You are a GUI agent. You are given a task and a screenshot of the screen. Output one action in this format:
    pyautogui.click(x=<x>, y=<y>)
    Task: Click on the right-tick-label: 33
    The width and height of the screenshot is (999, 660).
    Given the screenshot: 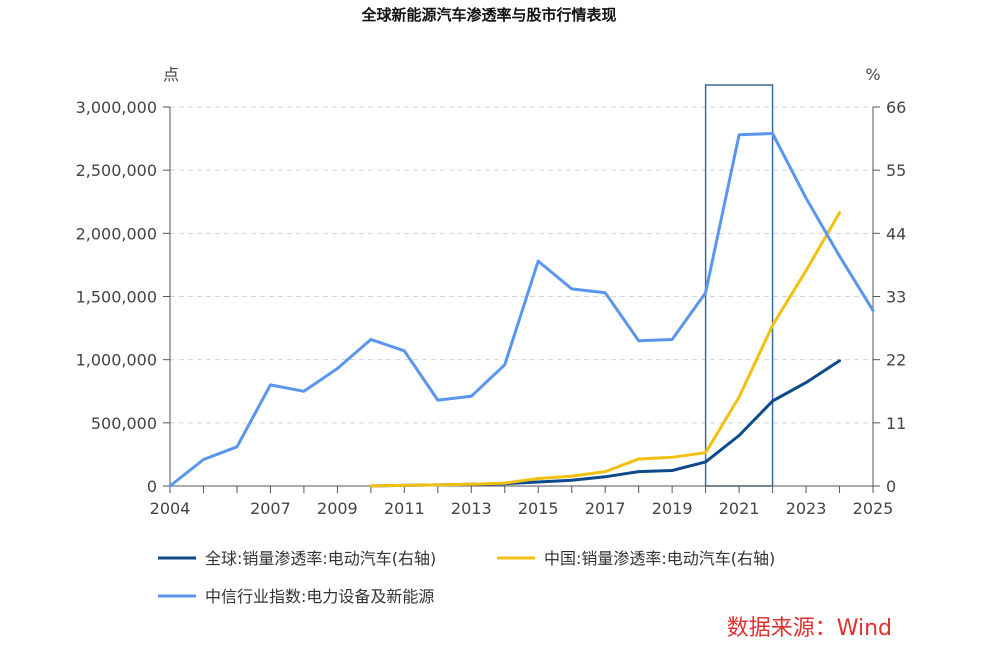 What is the action you would take?
    pyautogui.click(x=896, y=297)
    